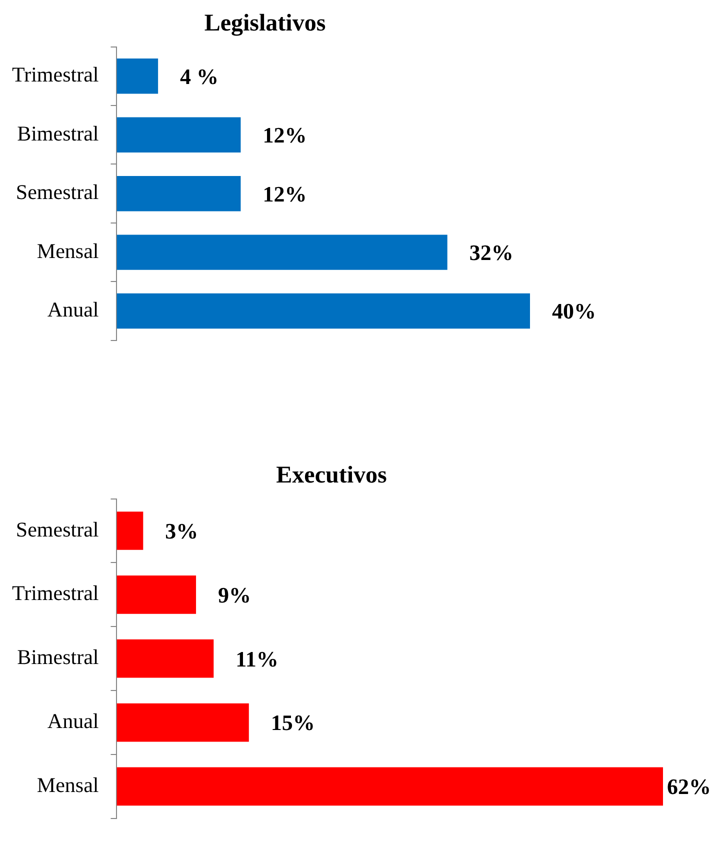 The image size is (725, 843). I want to click on data-label: 3%, so click(181, 531).